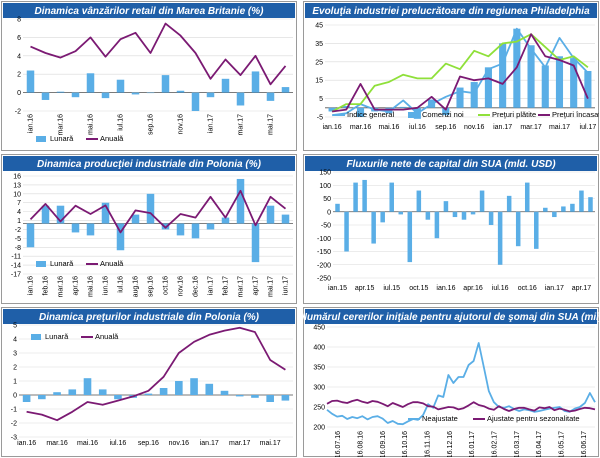 This screenshot has width=600, height=458. I want to click on phila-industry-line-pre-uri-ncasate, so click(460, 73).